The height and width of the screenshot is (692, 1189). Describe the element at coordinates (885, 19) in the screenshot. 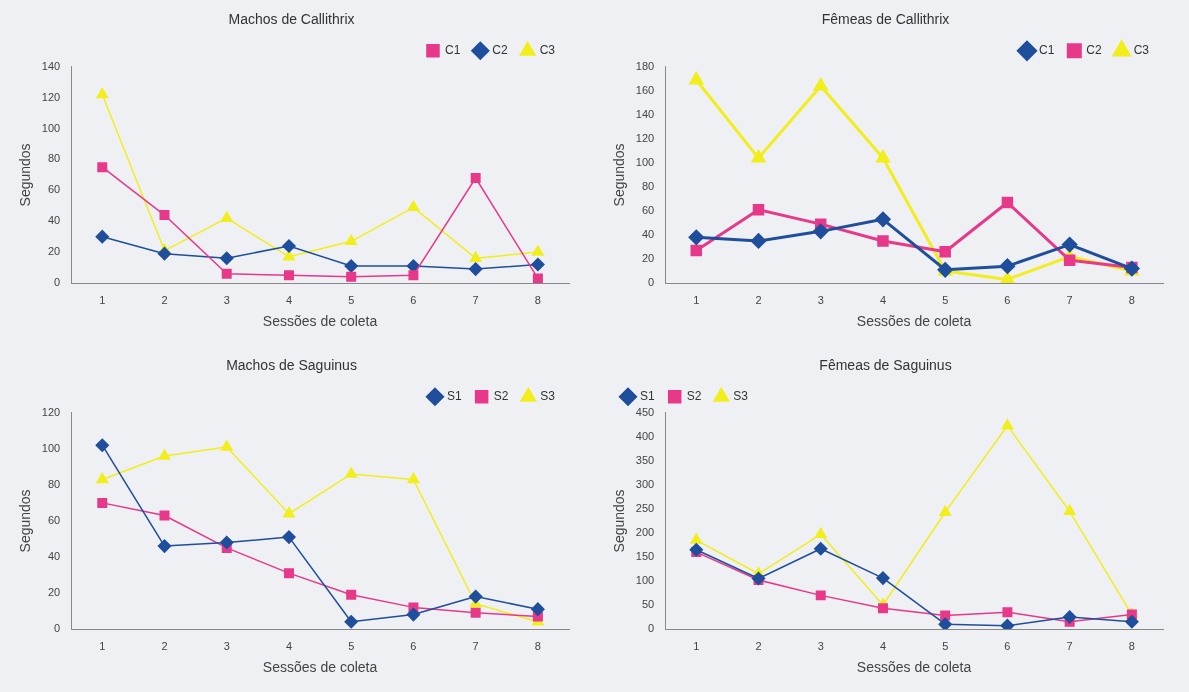

I see `chart-title: Fêmeas de Callithrix` at that location.